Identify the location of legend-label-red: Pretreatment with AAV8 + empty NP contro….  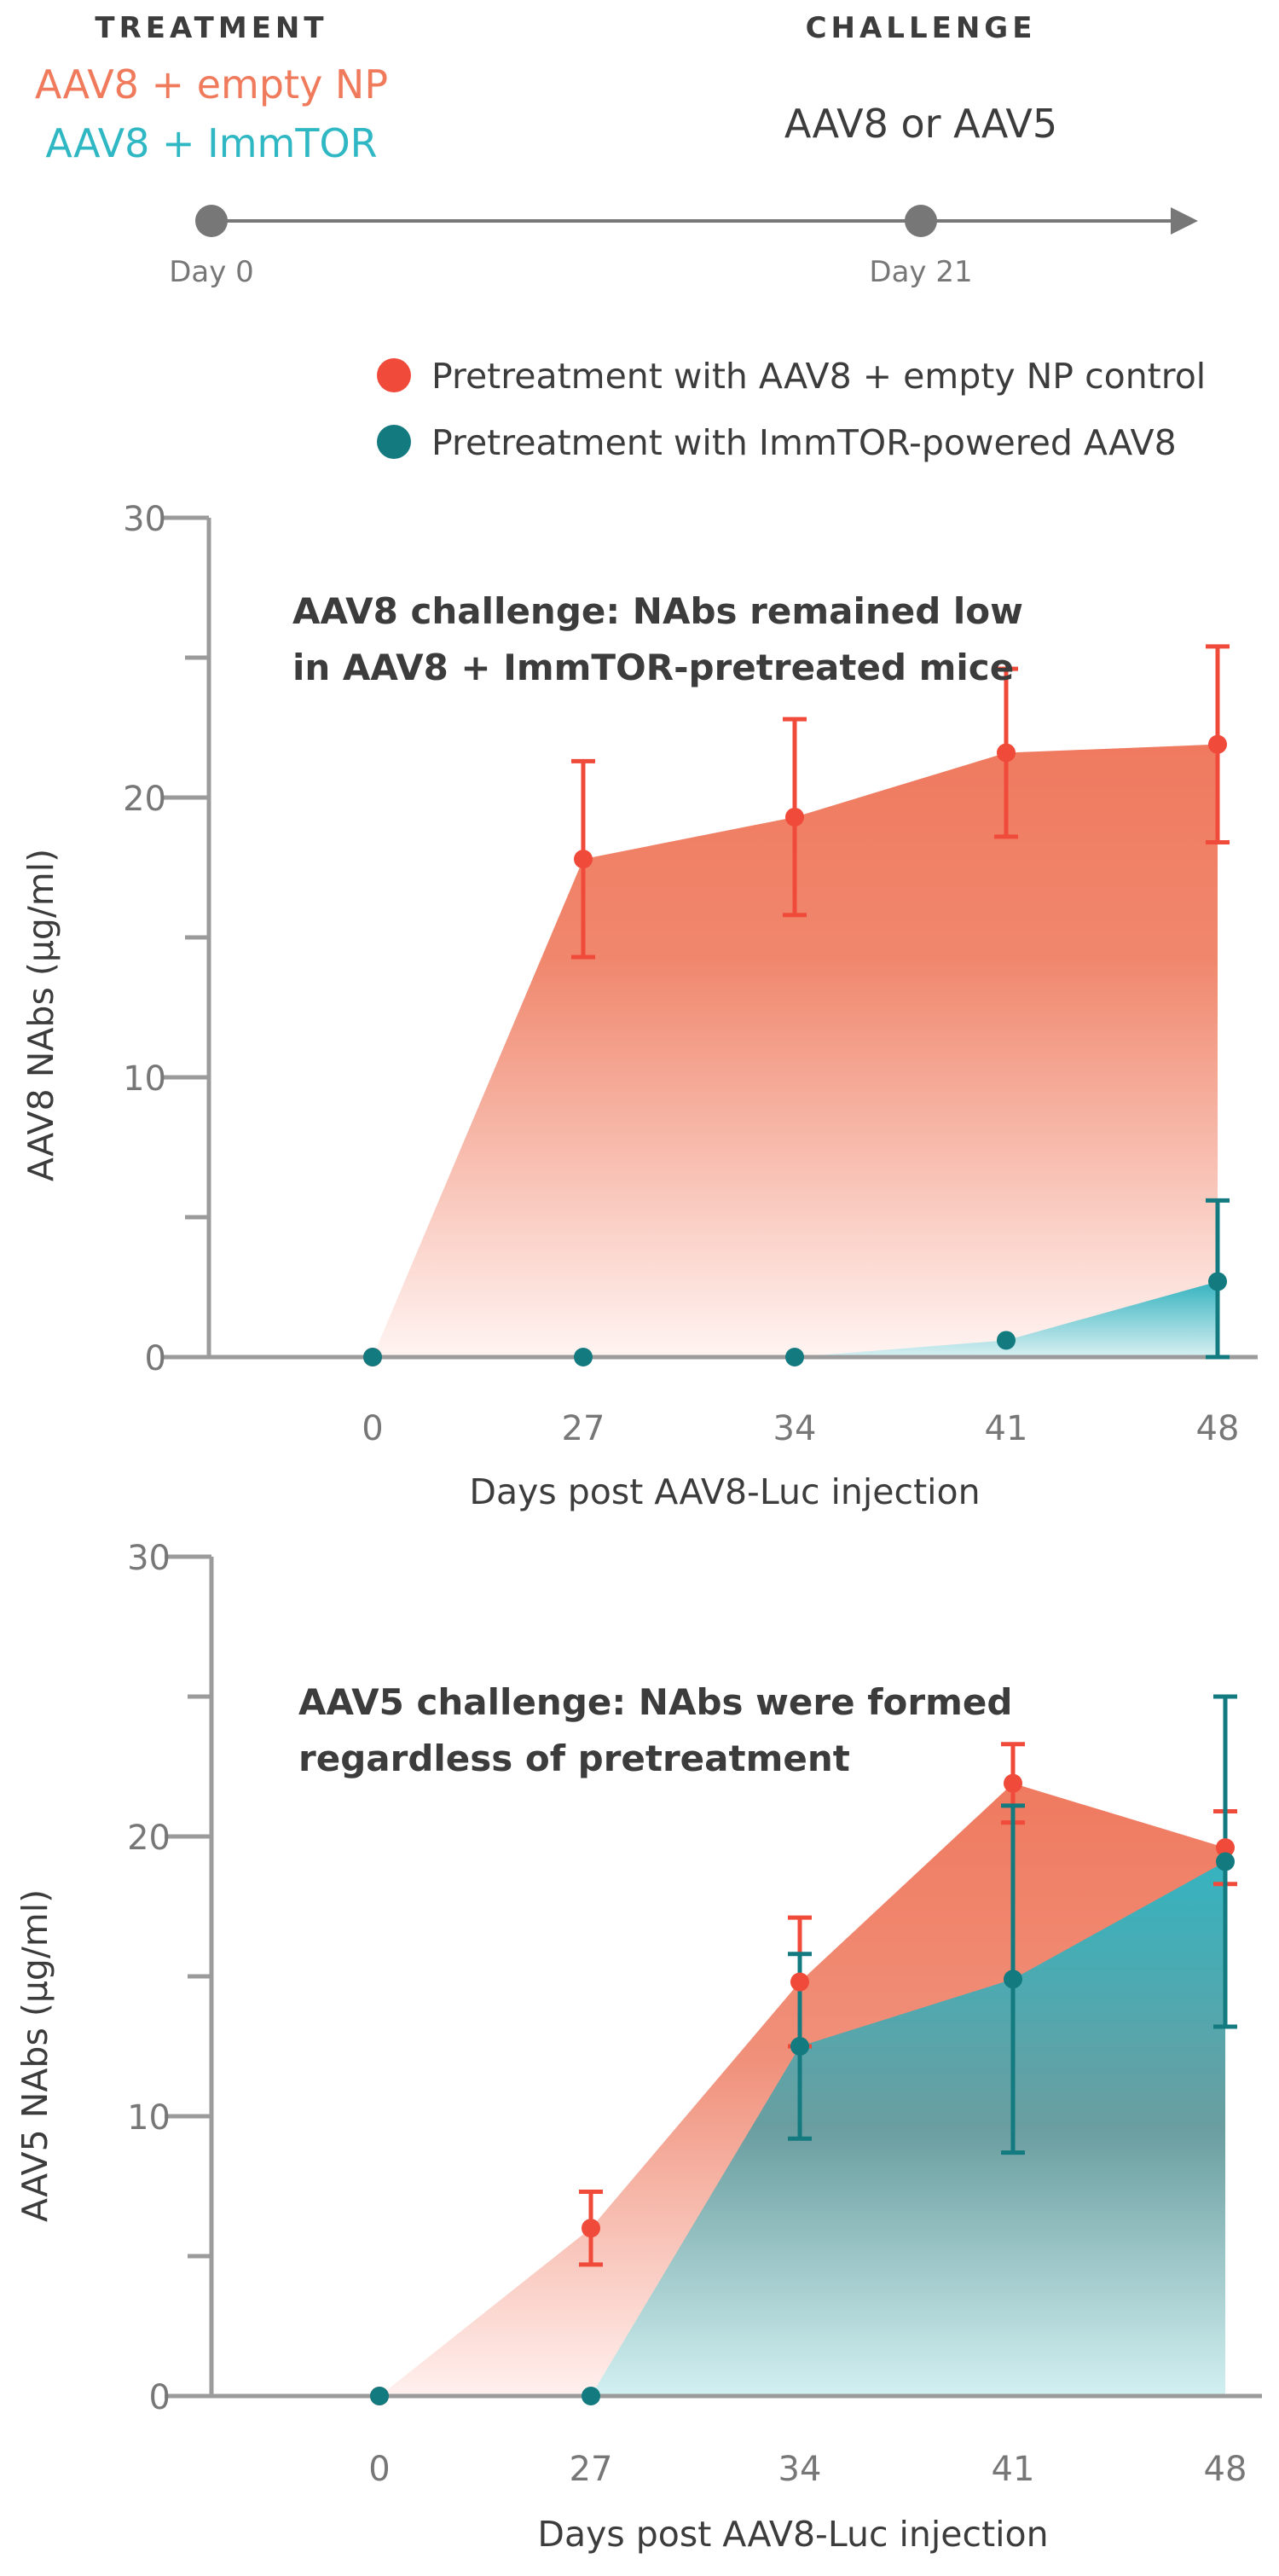
(818, 376).